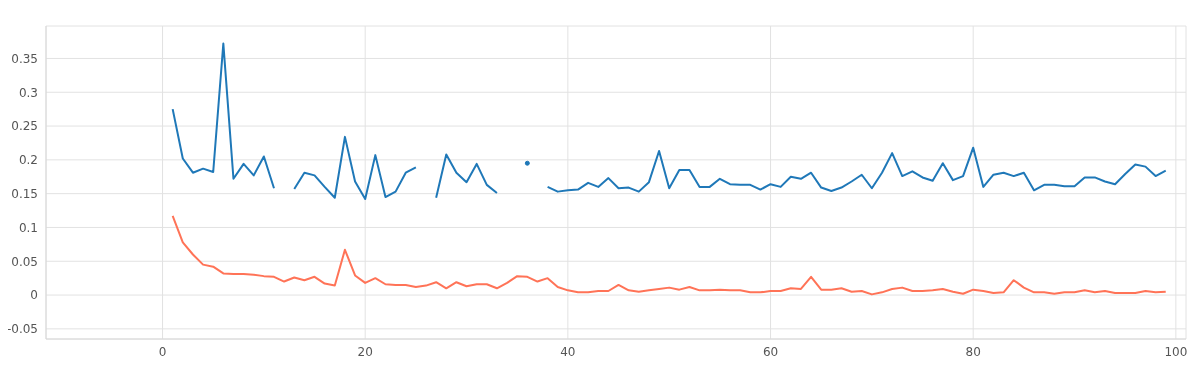 This screenshot has height=375, width=1200. Describe the element at coordinates (22, 329) in the screenshot. I see `y-tick-label: -0.05` at that location.